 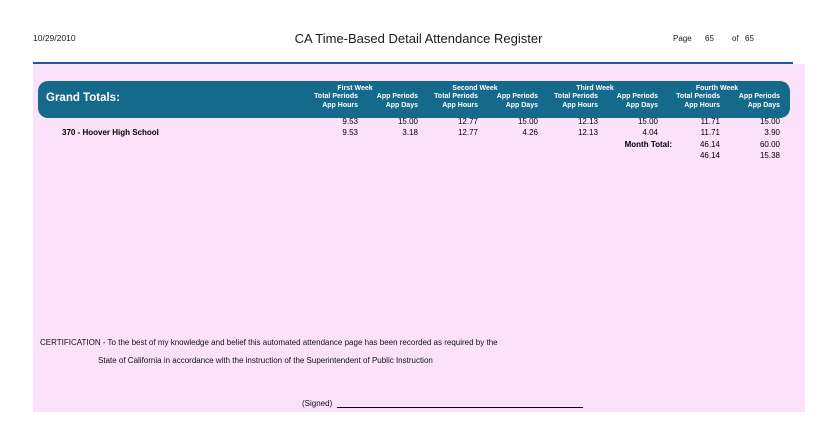 What do you see at coordinates (317, 403) in the screenshot?
I see `signed-label: (Signed)` at bounding box center [317, 403].